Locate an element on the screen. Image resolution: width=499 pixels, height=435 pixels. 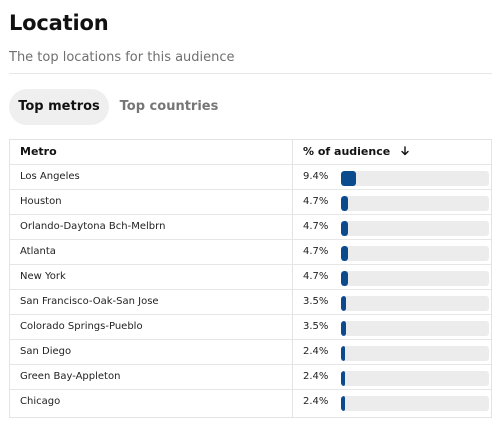
metro-name: Green Bay-Appleton is located at coordinates (70, 376).